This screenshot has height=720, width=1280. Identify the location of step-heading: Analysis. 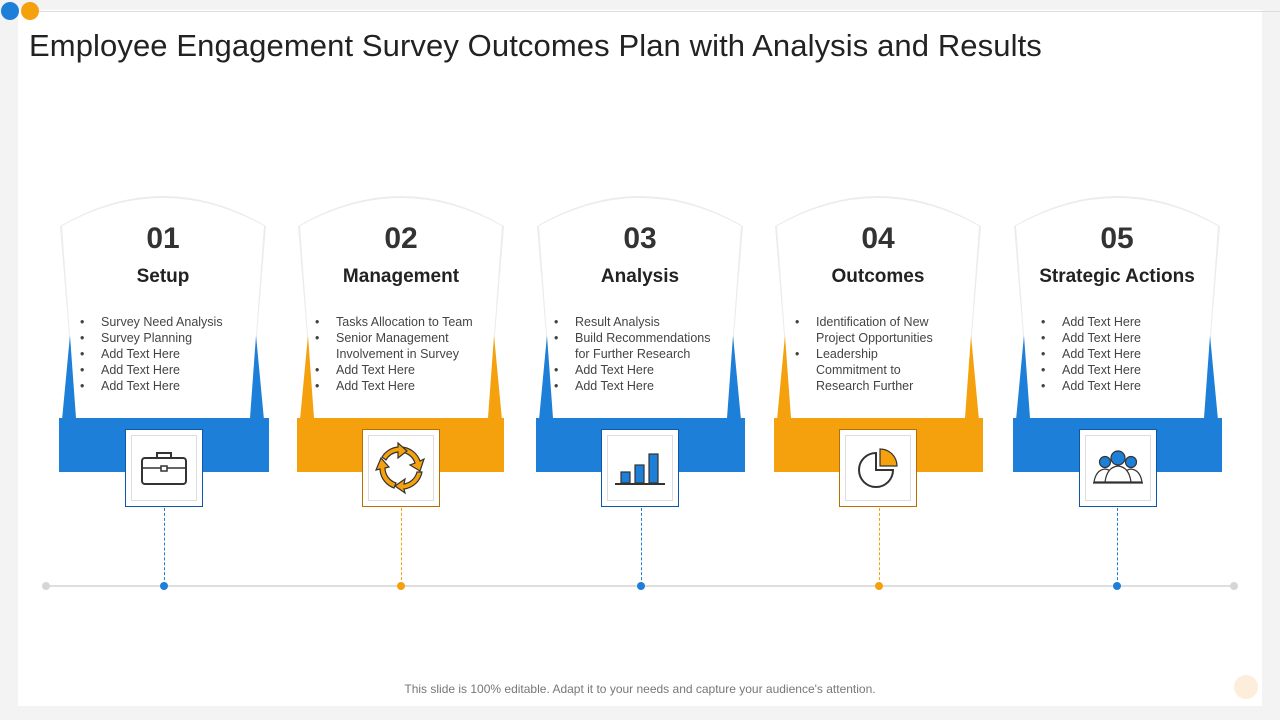
(640, 276).